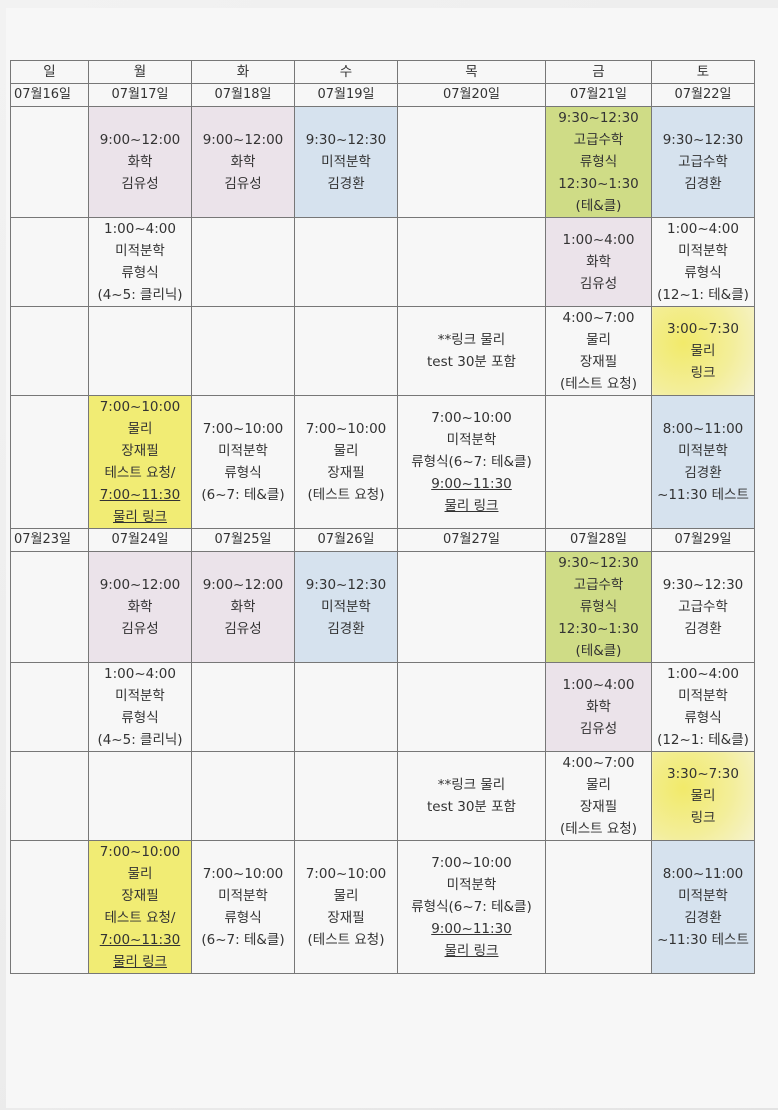 This screenshot has height=1110, width=778. Describe the element at coordinates (49, 72) in the screenshot. I see `weekday-header: 일` at that location.